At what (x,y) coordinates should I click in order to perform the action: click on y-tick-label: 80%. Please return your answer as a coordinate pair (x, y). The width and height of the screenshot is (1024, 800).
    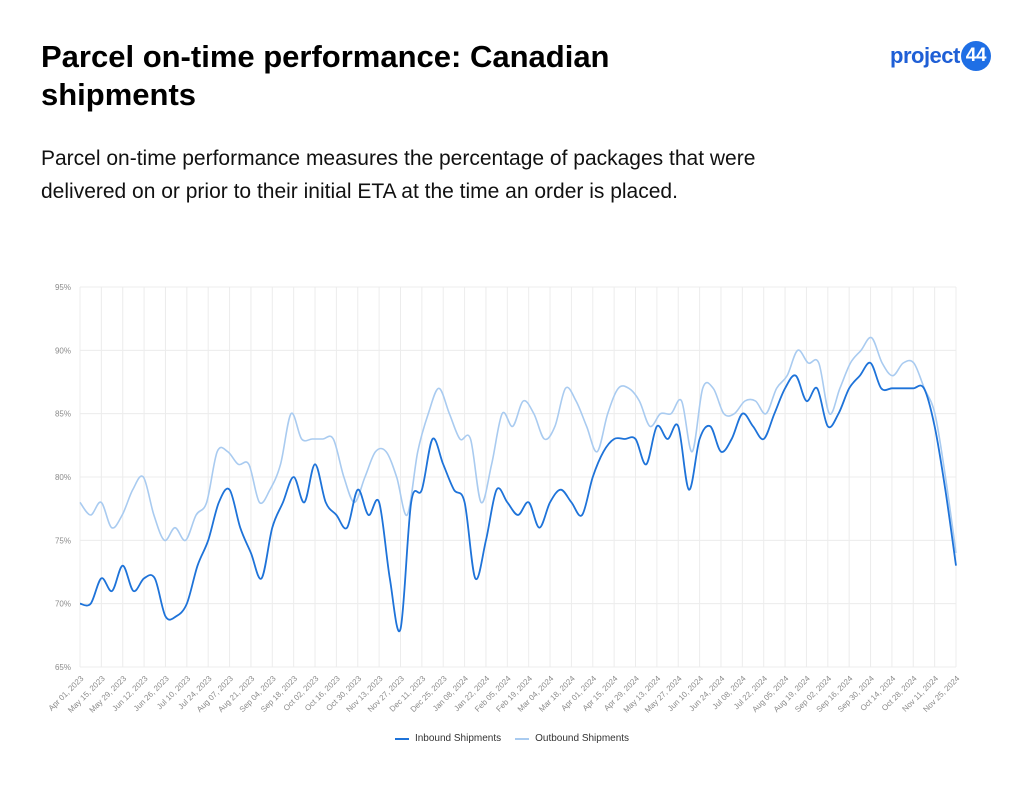
    Looking at the image, I should click on (63, 477).